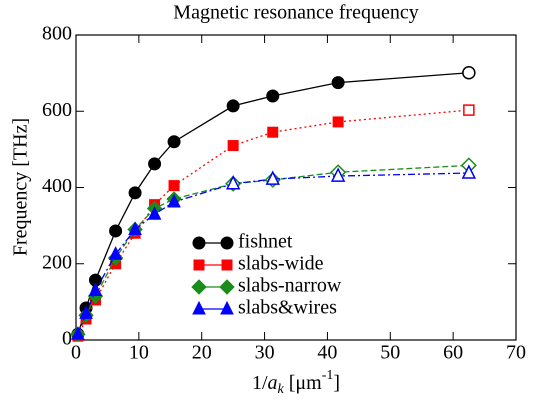 This screenshot has height=403, width=540. I want to click on y-tick-label: 400, so click(57, 186).